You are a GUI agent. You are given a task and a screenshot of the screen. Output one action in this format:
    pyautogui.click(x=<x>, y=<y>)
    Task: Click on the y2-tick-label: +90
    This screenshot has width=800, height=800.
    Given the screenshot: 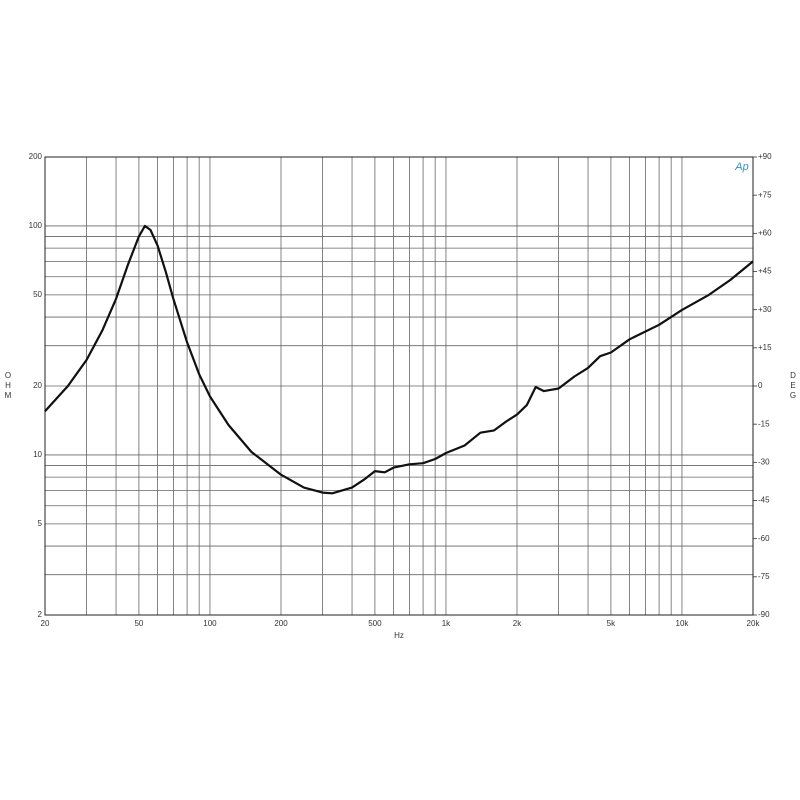 What is the action you would take?
    pyautogui.click(x=765, y=156)
    